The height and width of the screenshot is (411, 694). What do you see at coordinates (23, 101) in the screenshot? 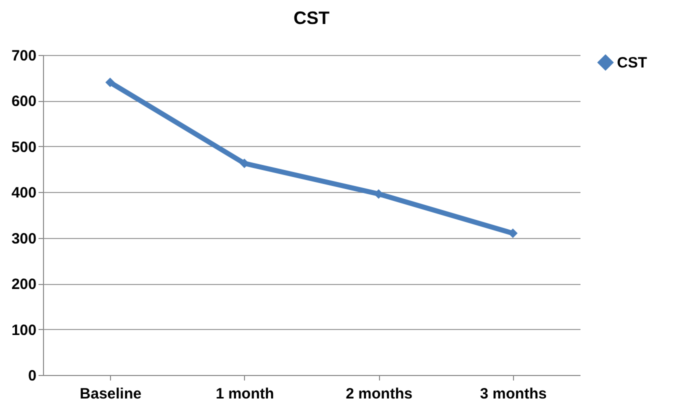
I see `y-tick-label: 600` at bounding box center [23, 101].